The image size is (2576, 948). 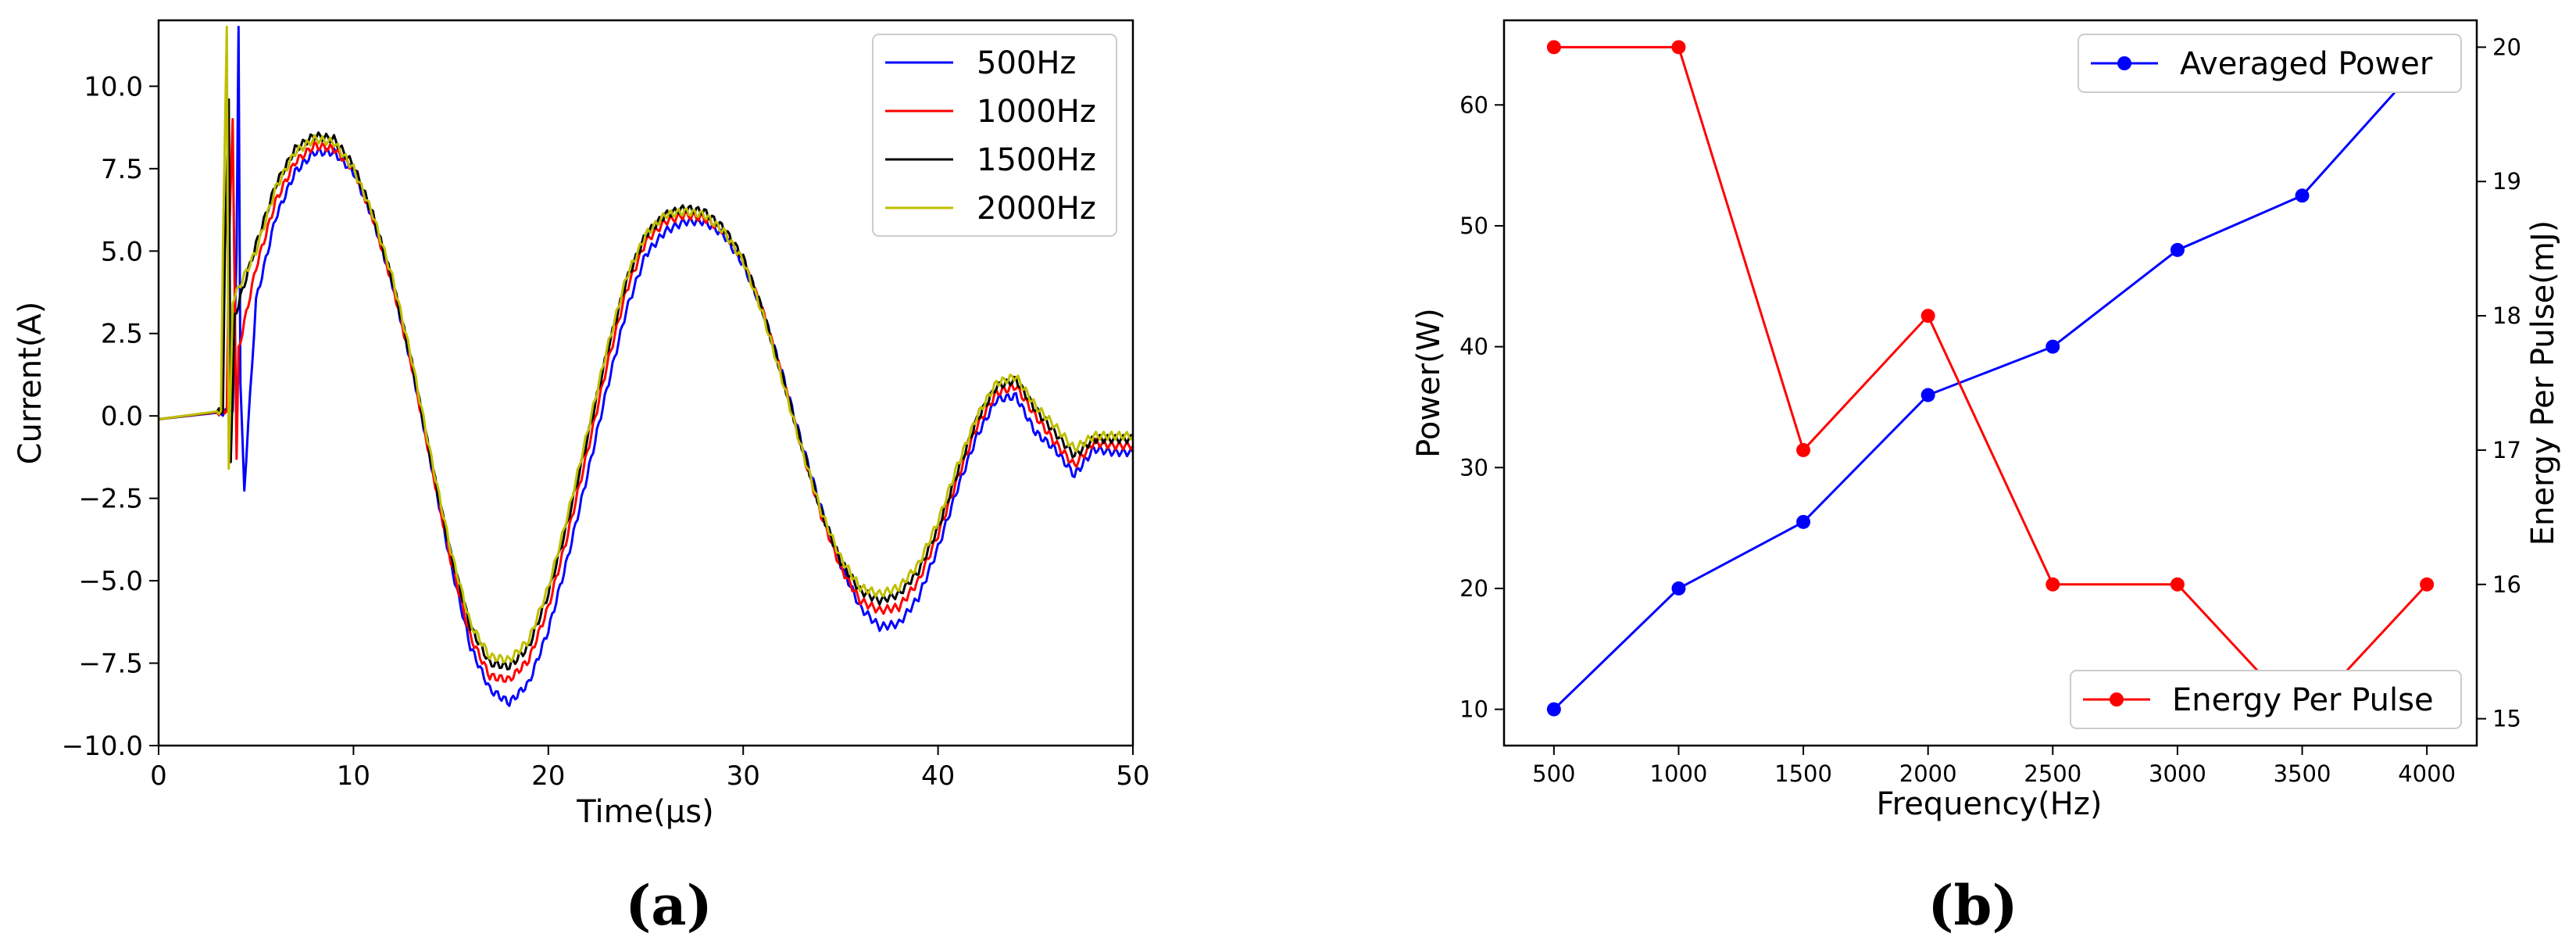 I want to click on x-tick-label: 500, so click(x=1554, y=773).